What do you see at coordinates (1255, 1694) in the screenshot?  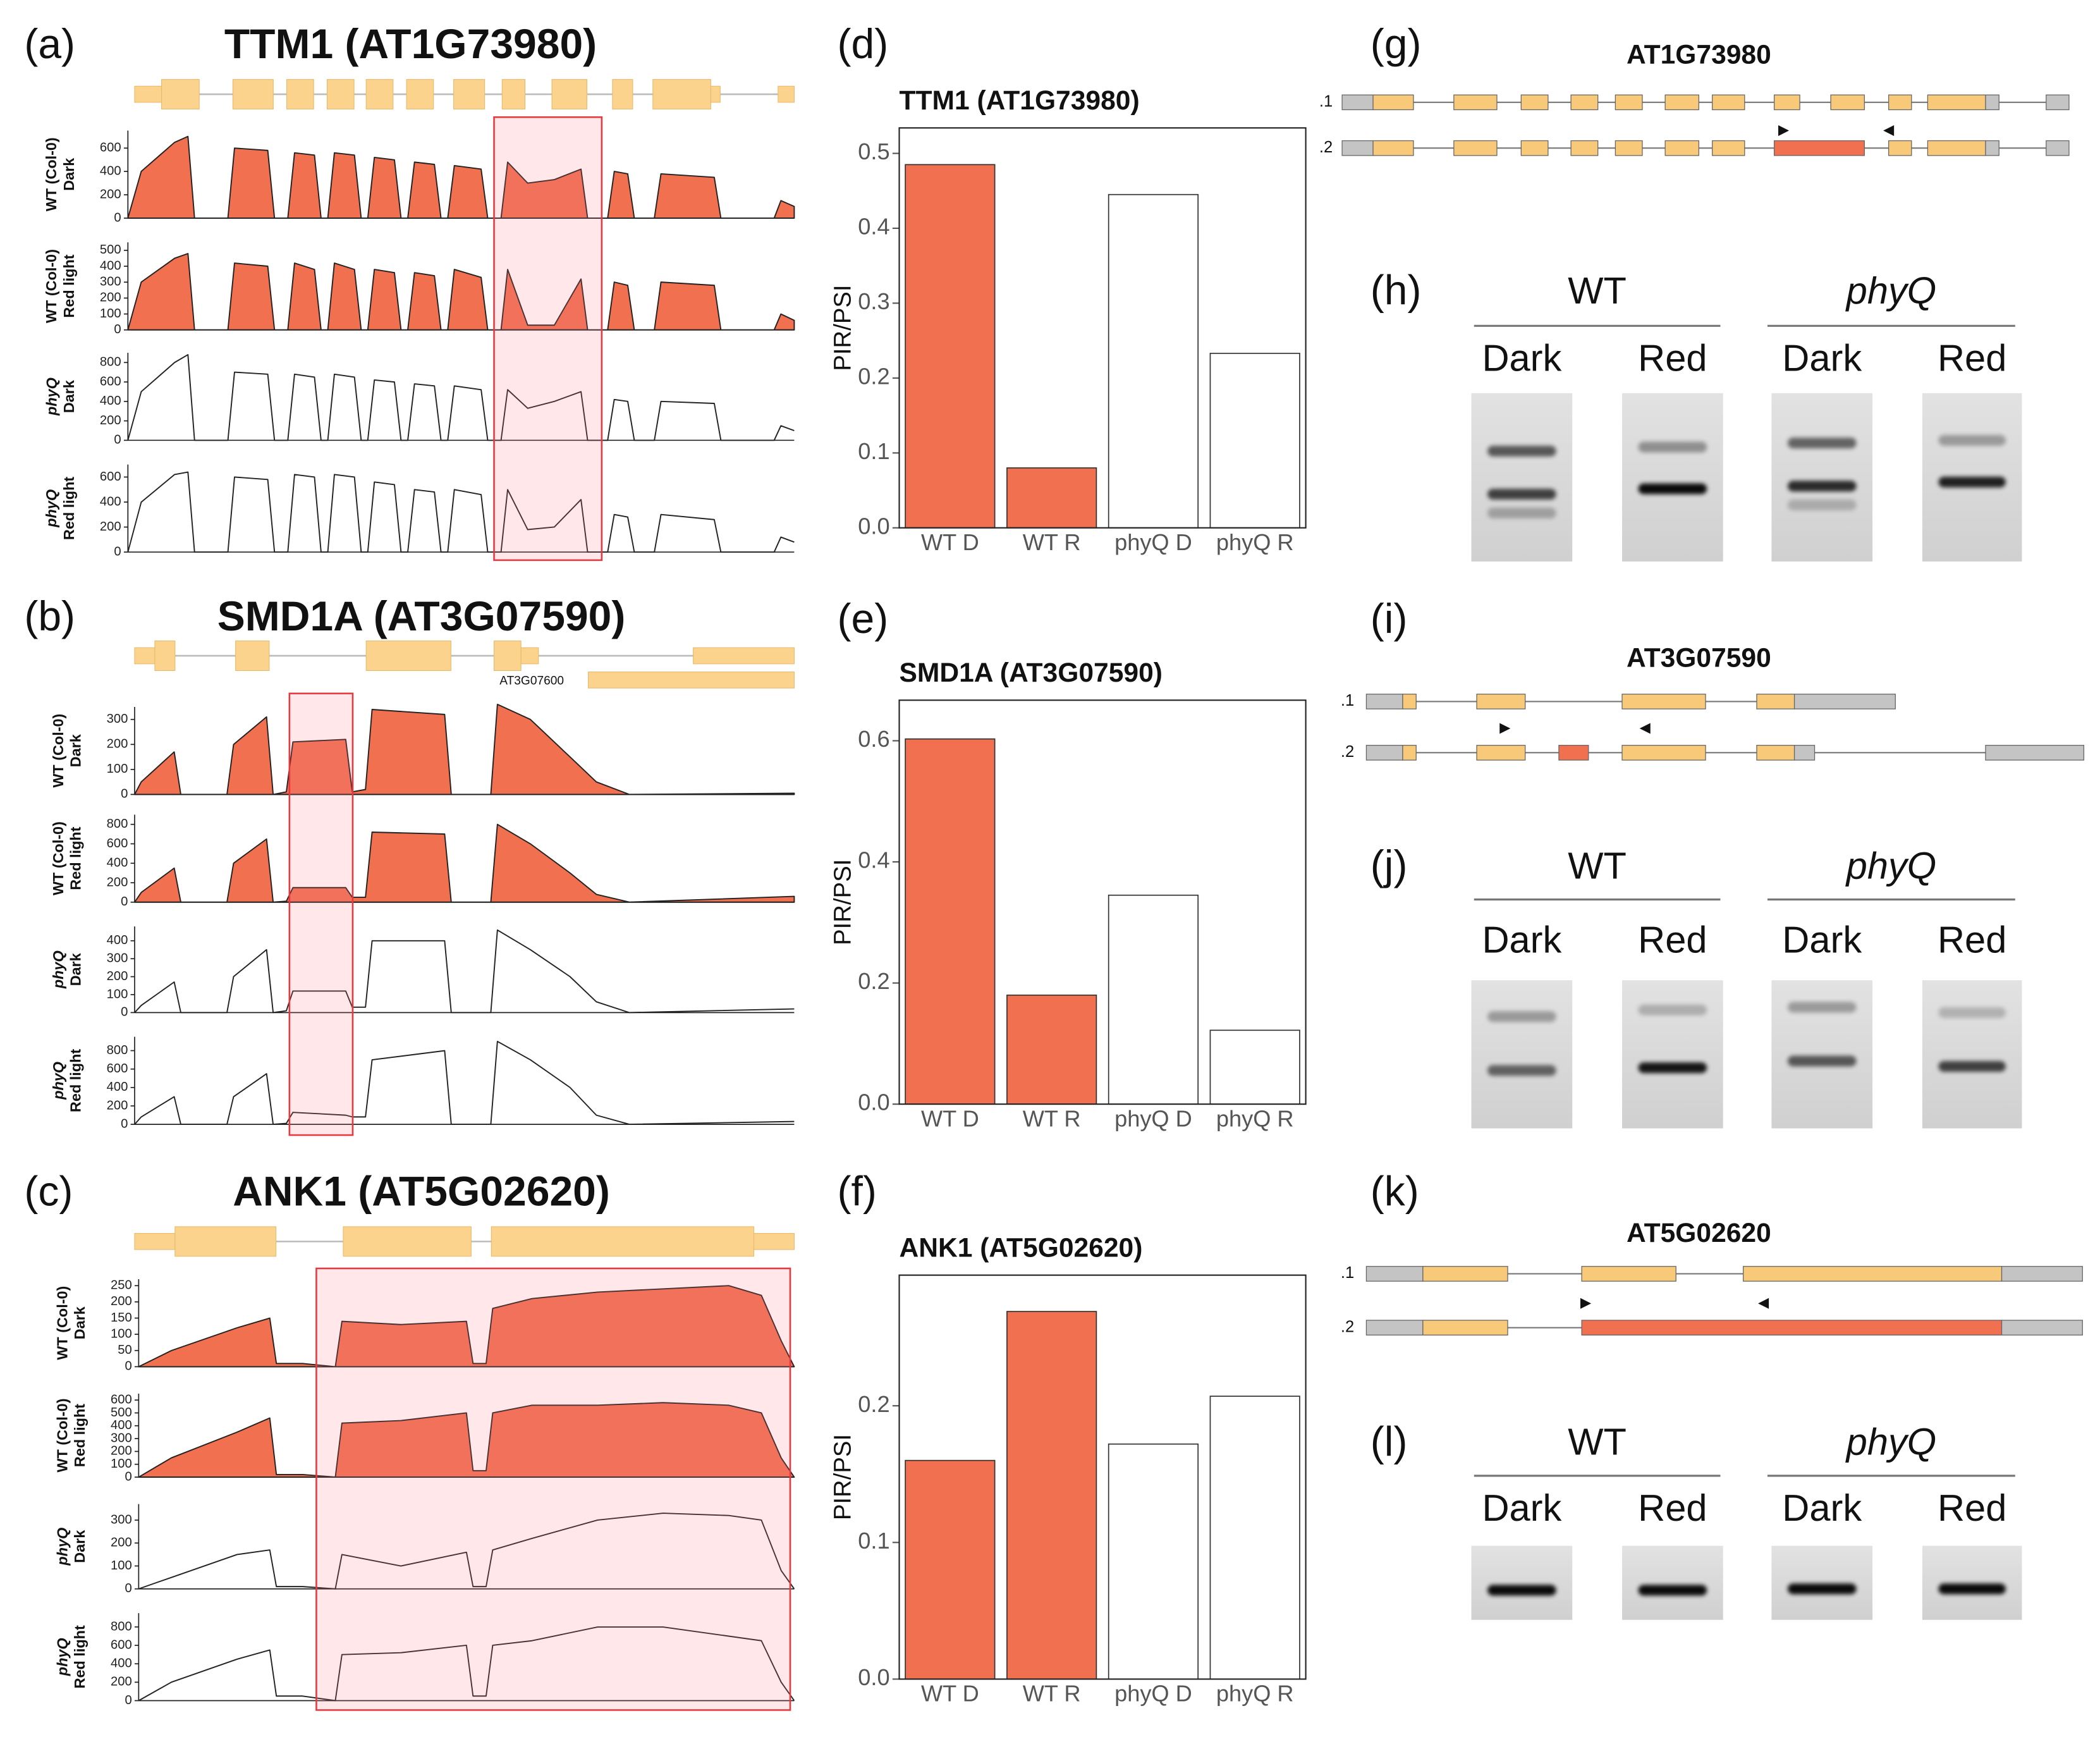 I see `x-tick-label: phyQ R` at bounding box center [1255, 1694].